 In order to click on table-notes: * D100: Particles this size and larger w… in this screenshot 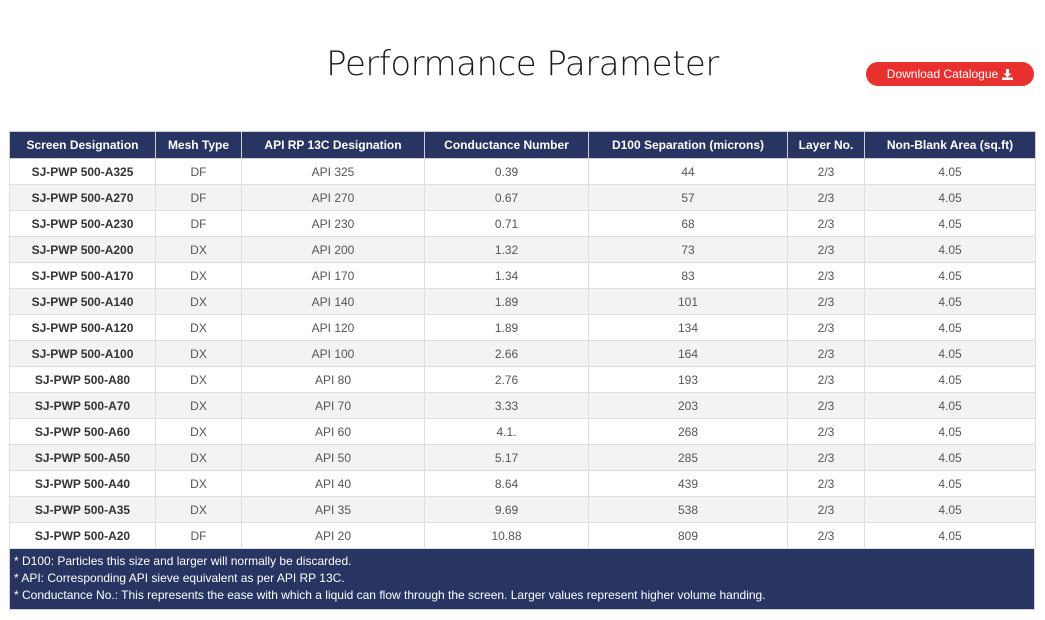, I will do `click(522, 579)`.